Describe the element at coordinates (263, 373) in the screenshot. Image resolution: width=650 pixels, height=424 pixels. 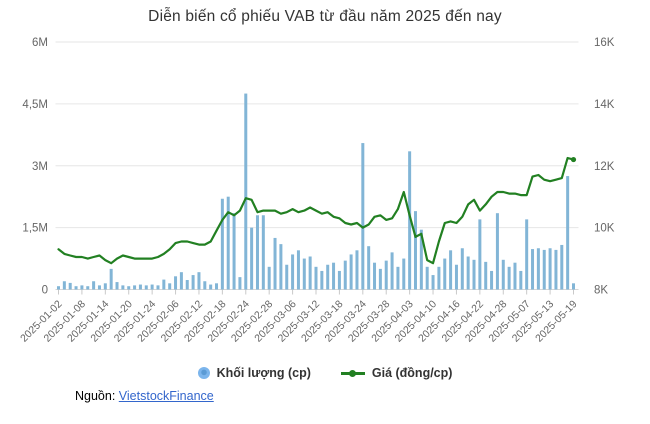
I see `legend-label-volume: Khối lượng (cp)` at that location.